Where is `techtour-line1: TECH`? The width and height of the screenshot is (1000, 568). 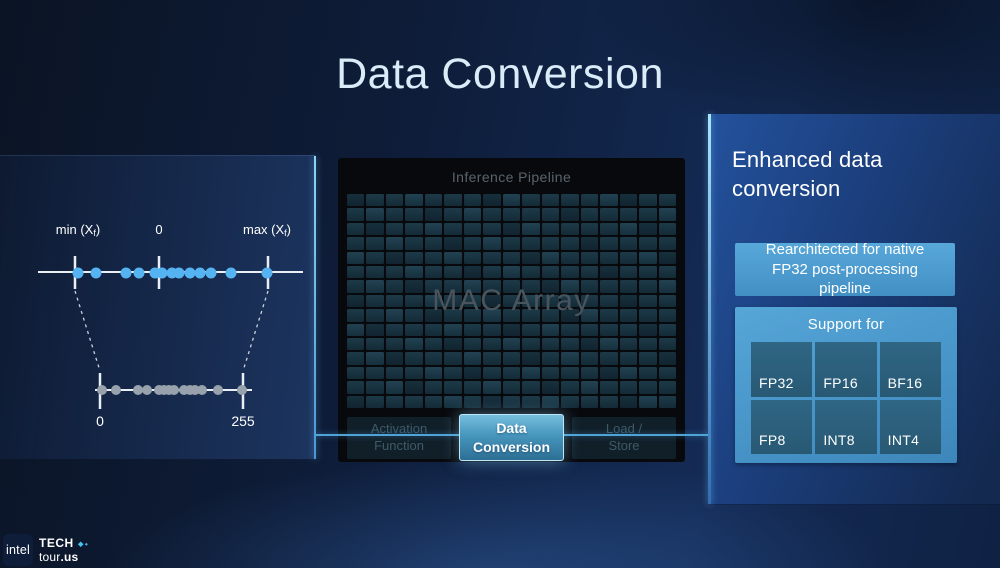
techtour-line1: TECH is located at coordinates (61, 543).